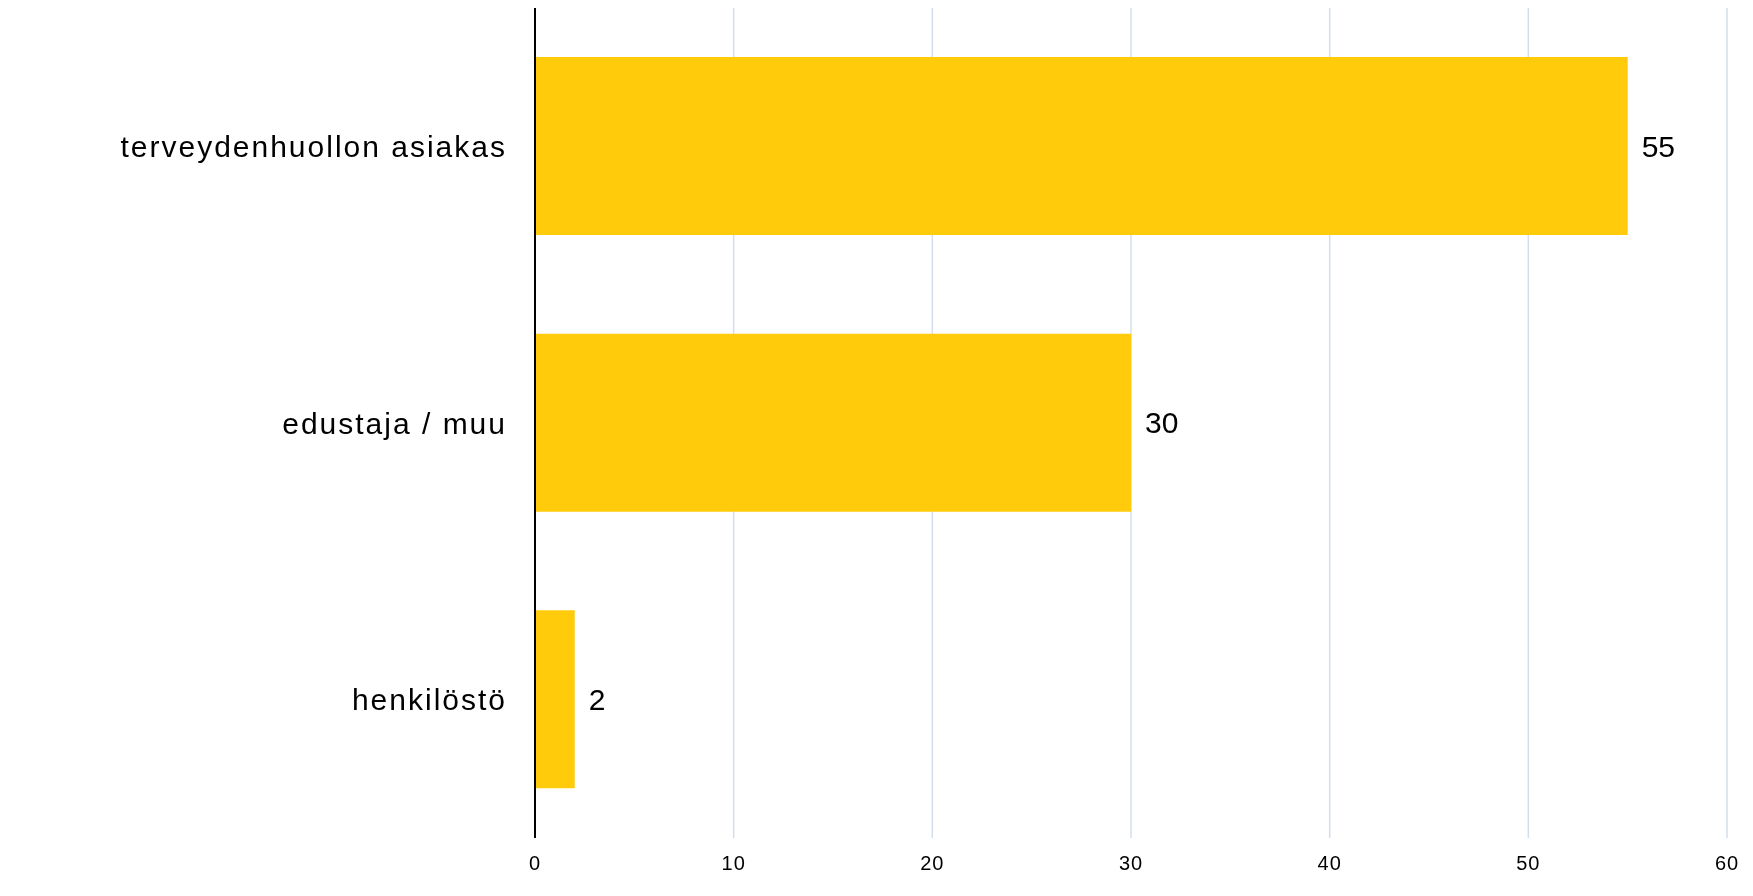 Image resolution: width=1753 pixels, height=896 pixels. I want to click on y-tick-label: terveydenhuollon asiakas, so click(313, 146).